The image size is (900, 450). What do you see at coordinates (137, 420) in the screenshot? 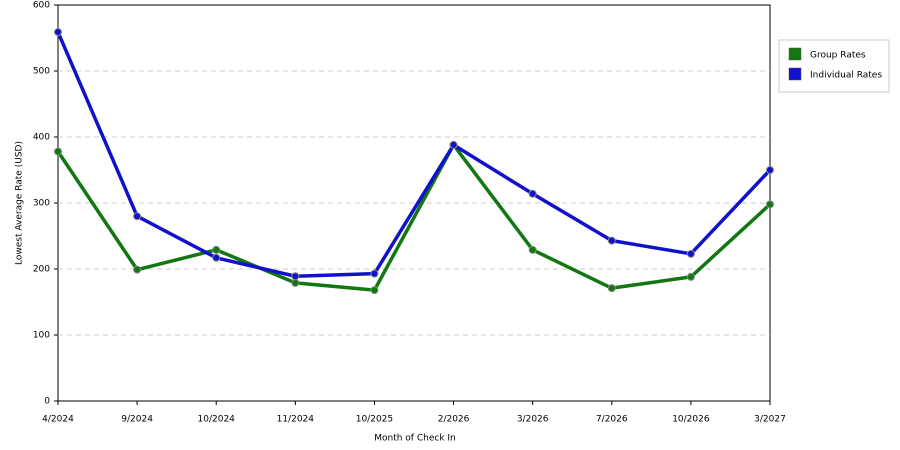
I see `x-tick-label: 9/2024` at bounding box center [137, 420].